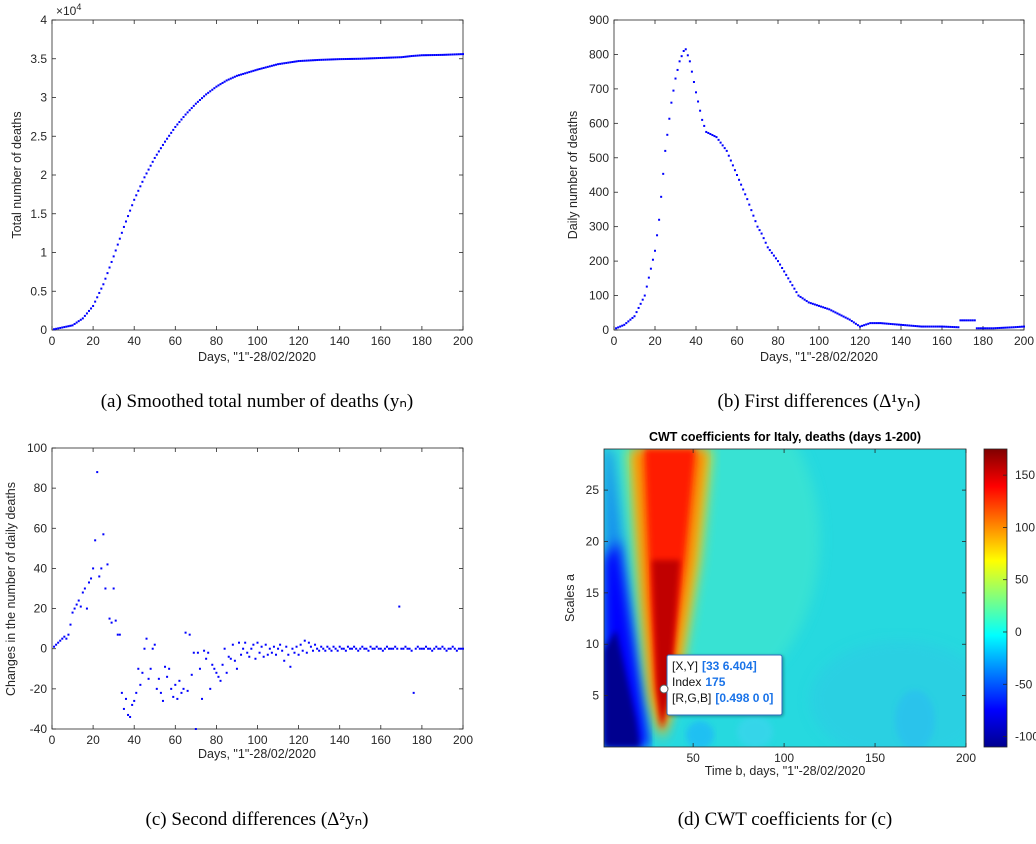 This screenshot has height=844, width=1036. What do you see at coordinates (257, 819) in the screenshot?
I see `caption-c: (c) Second differences (Δ²yₙ)` at bounding box center [257, 819].